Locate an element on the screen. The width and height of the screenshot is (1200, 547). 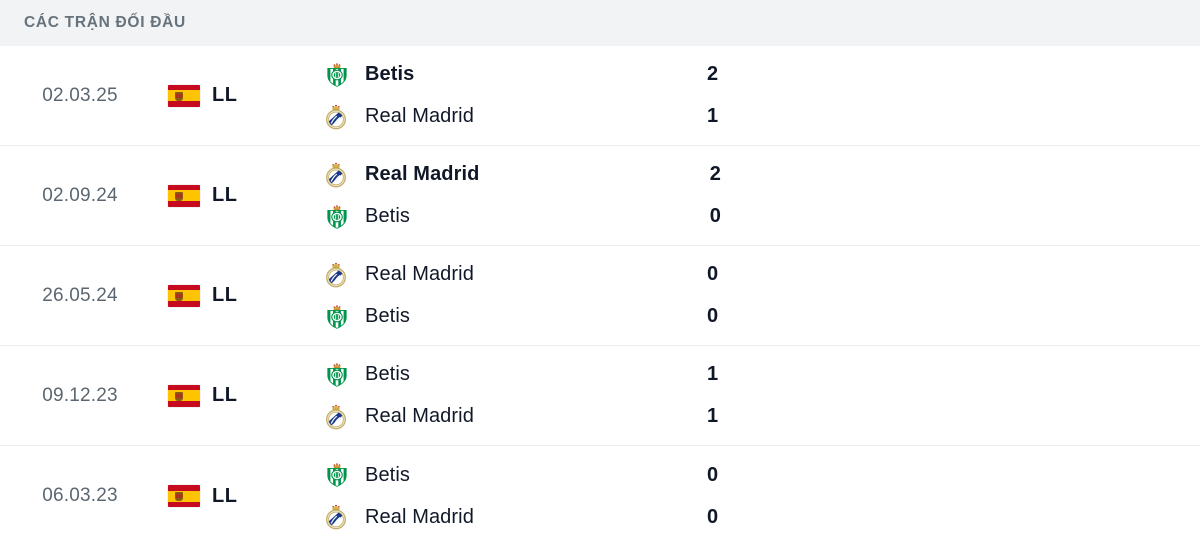
match-date-cell: 02.09.24 is located at coordinates (80, 195).